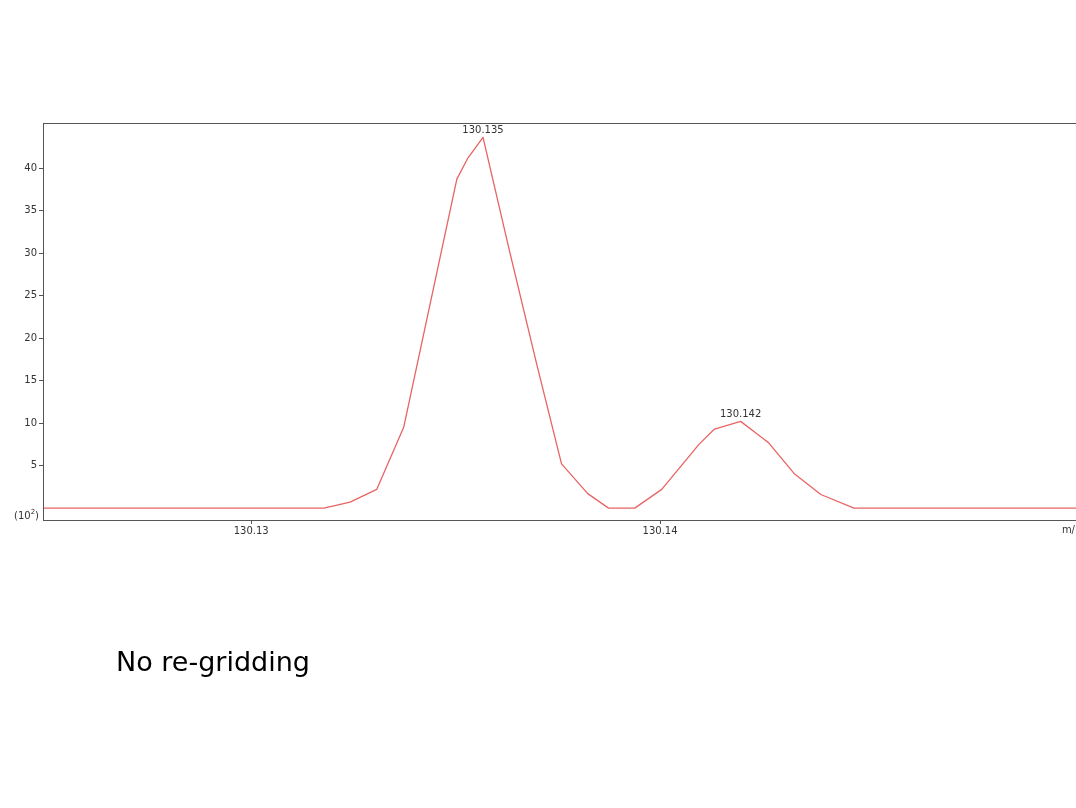  What do you see at coordinates (30, 380) in the screenshot?
I see `y-tick-label: 15` at bounding box center [30, 380].